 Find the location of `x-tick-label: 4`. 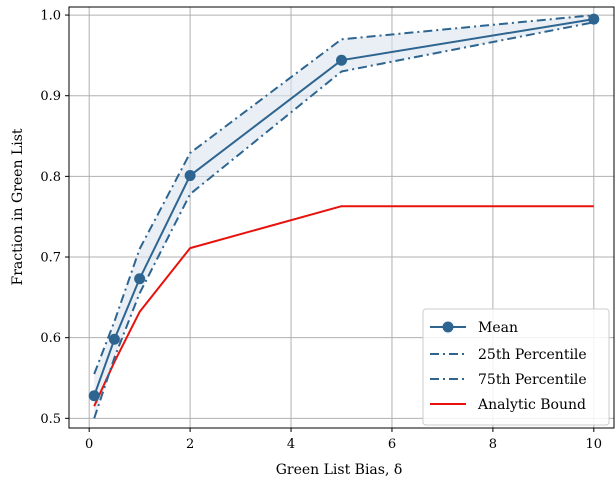

x-tick-label: 4 is located at coordinates (291, 444).